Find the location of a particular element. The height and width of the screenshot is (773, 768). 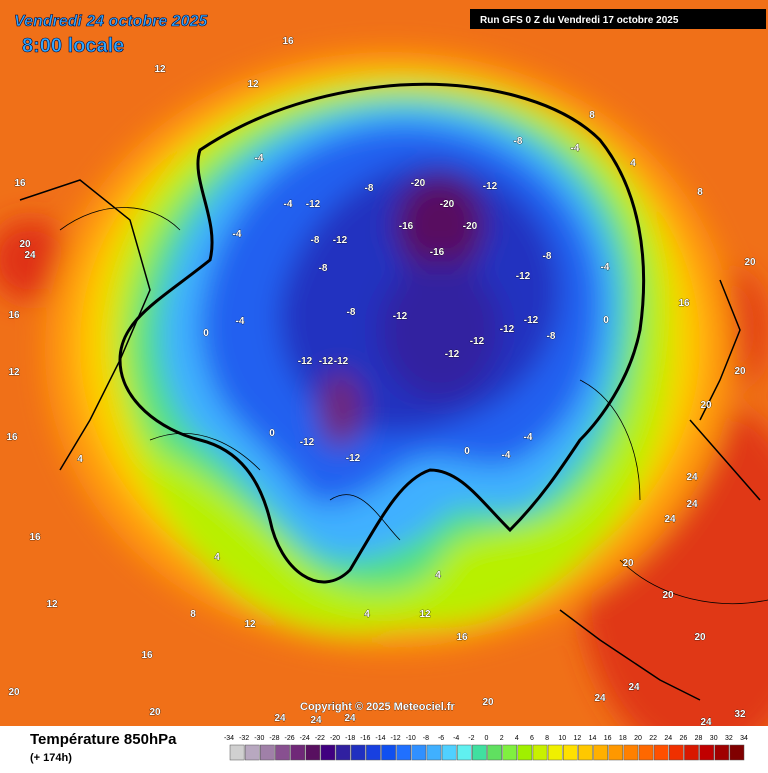

colorbar-tick-label: 24 is located at coordinates (668, 738).